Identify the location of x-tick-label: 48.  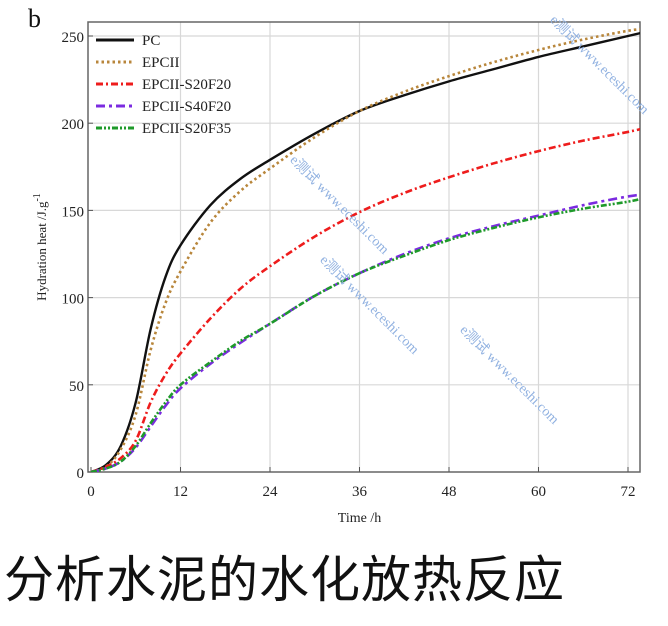
(449, 492).